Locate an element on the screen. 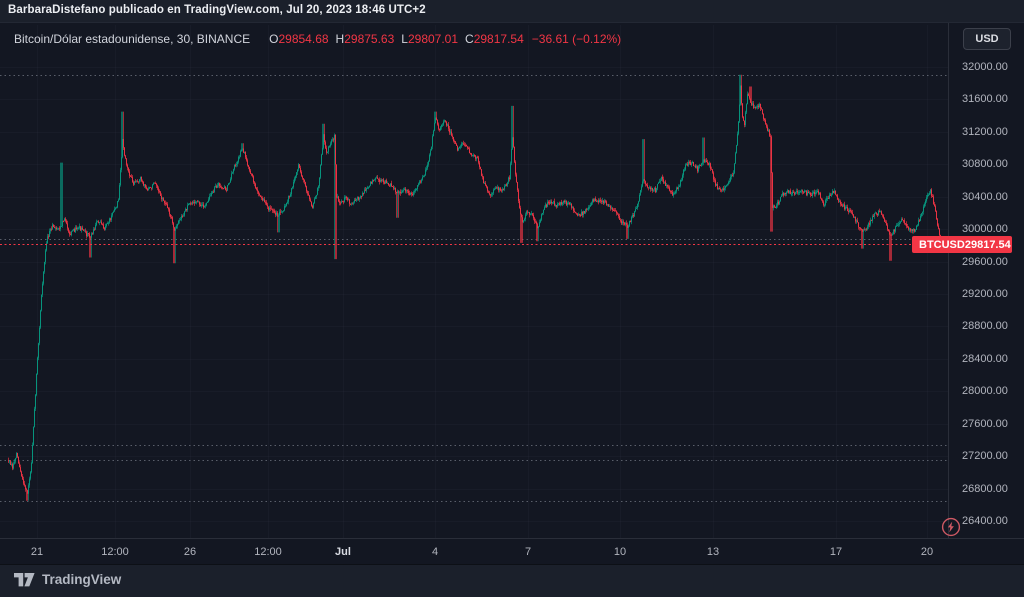 The width and height of the screenshot is (1024, 597). instant-trading-button is located at coordinates (951, 527).